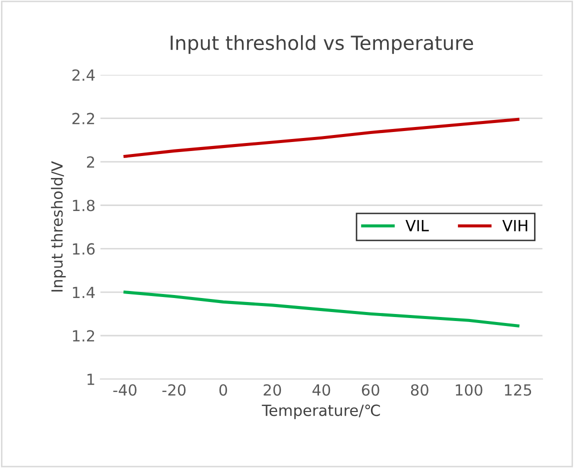  Describe the element at coordinates (124, 390) in the screenshot. I see `x-tick-label: -40` at that location.